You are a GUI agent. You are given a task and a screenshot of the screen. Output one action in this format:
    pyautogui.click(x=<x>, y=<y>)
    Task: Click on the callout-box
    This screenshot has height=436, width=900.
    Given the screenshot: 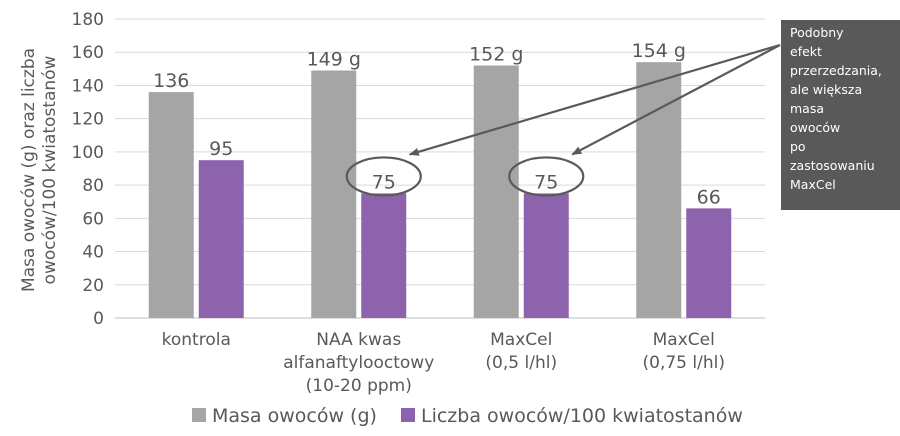 What is the action you would take?
    pyautogui.click(x=840, y=115)
    